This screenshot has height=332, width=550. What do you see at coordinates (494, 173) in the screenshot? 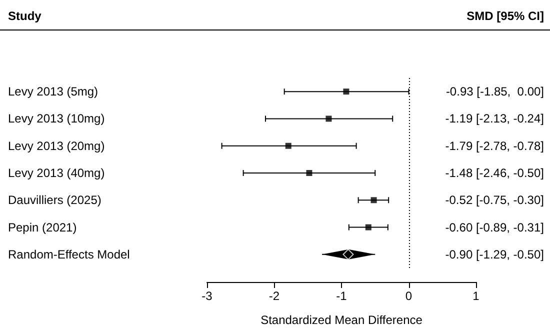
I see `data-label: -1.48 [-2.46, -0.50]` at bounding box center [494, 173].